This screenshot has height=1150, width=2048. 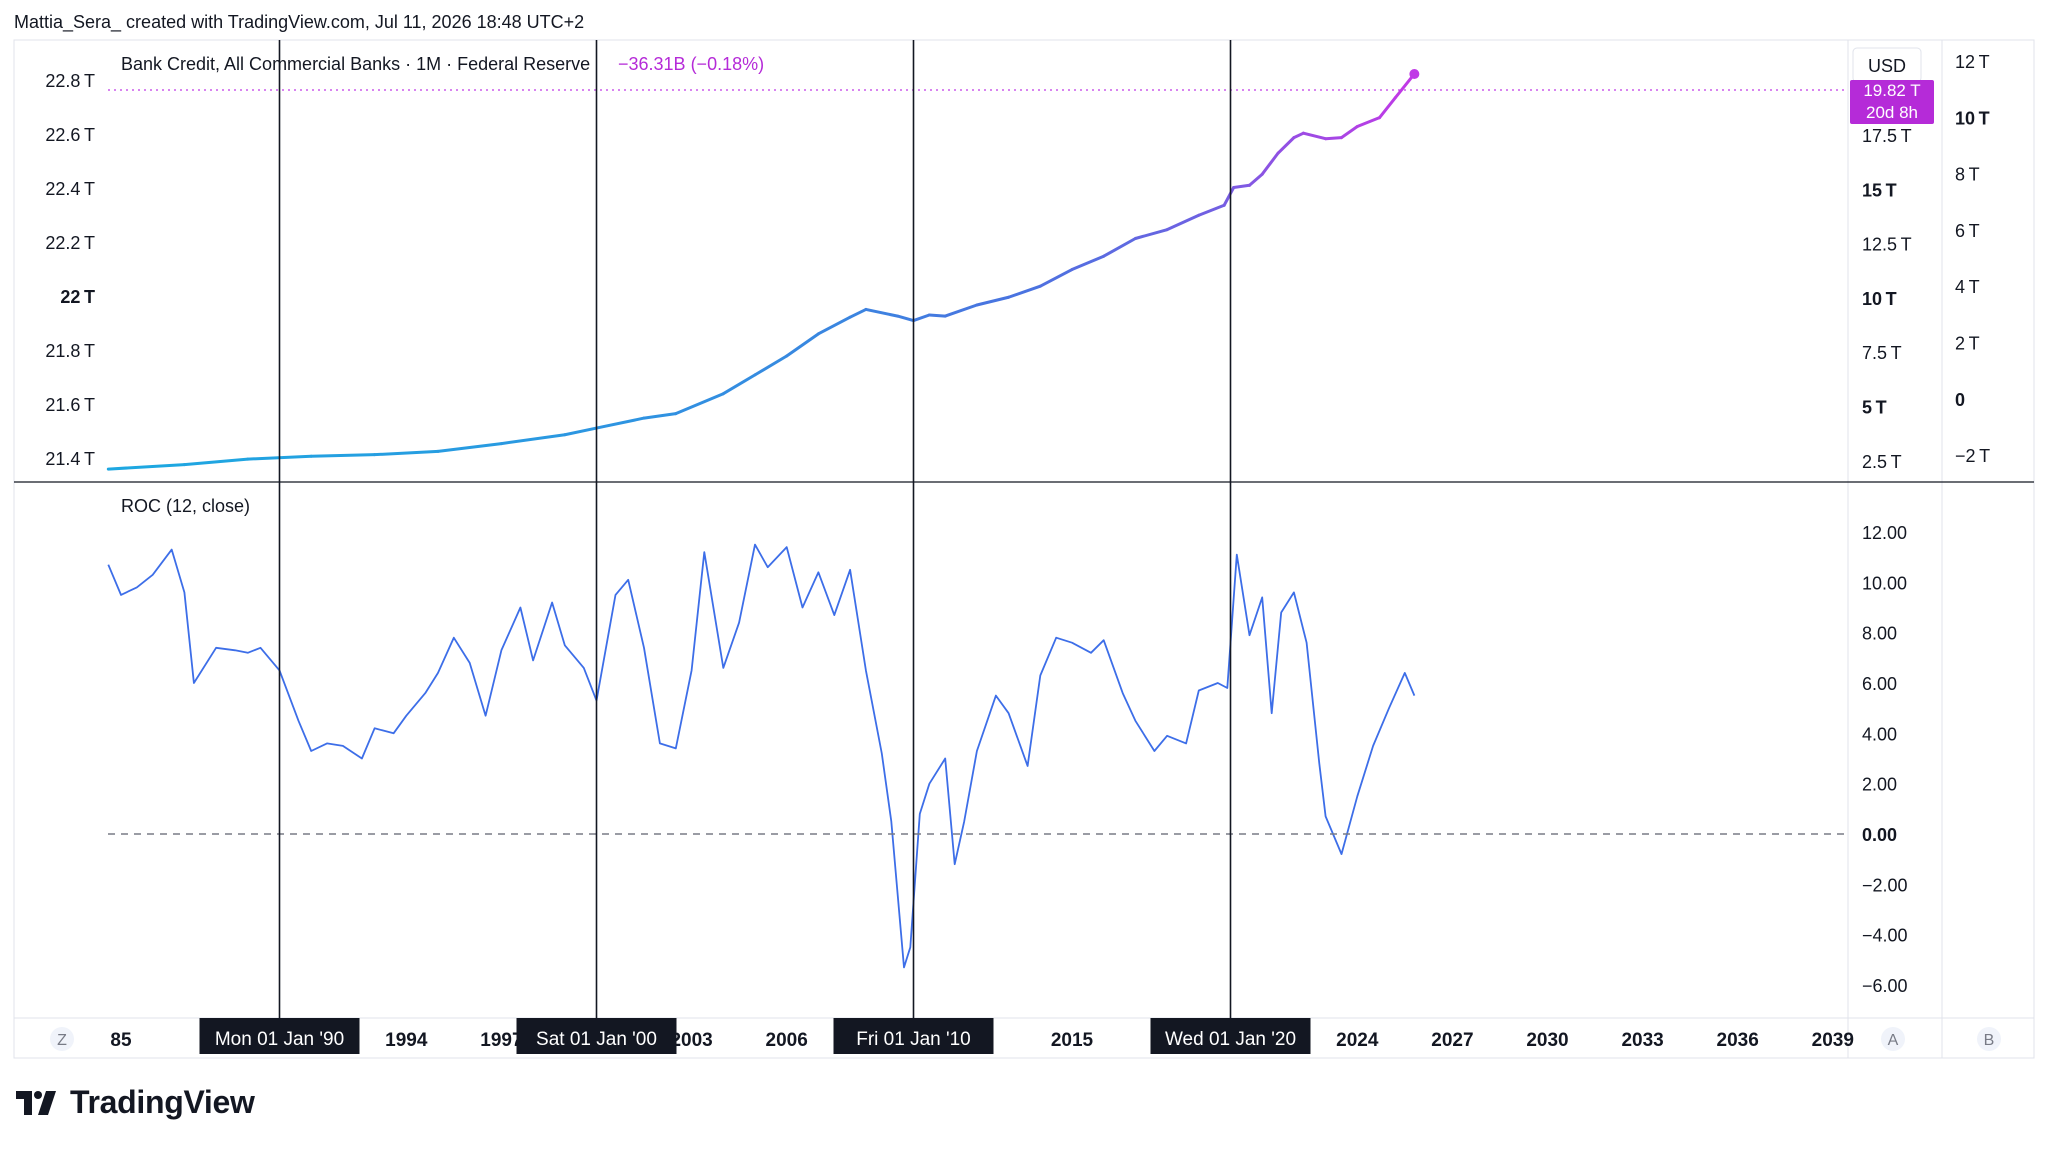 What do you see at coordinates (596, 1039) in the screenshot?
I see `crosshair-date-label: Sat 01 Jan '00` at bounding box center [596, 1039].